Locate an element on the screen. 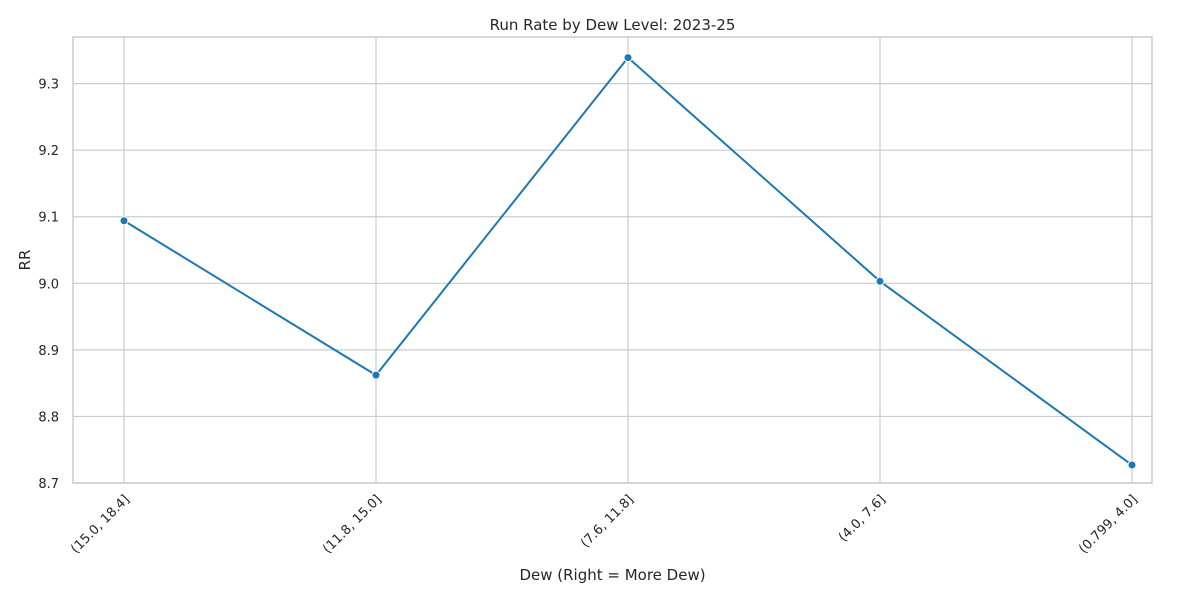 The width and height of the screenshot is (1200, 600). x-tick-label: (7.6, 11.8] is located at coordinates (607, 521).